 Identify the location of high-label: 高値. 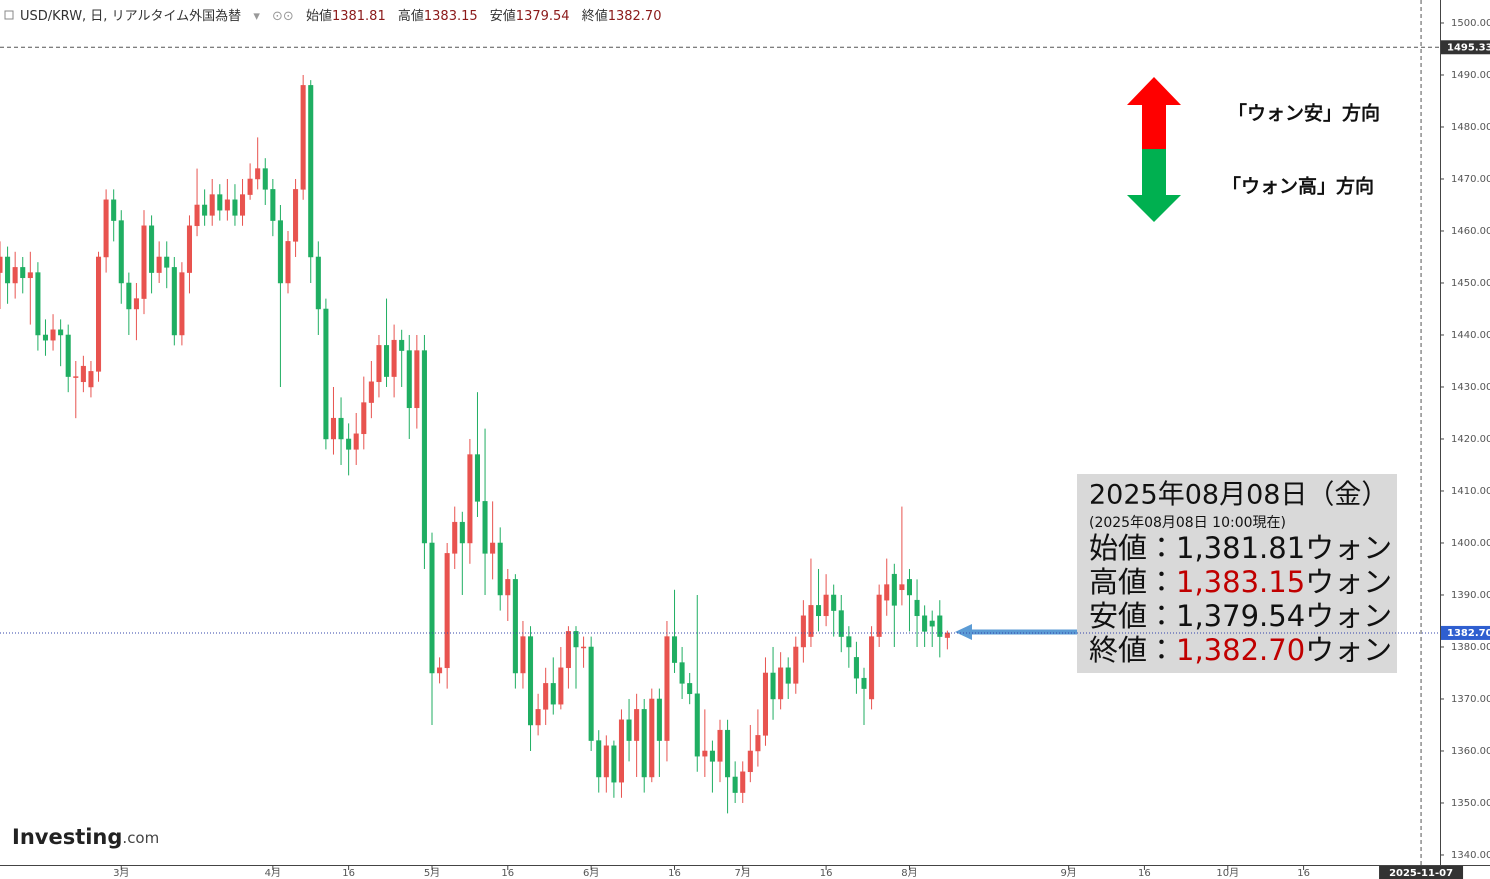
(411, 16).